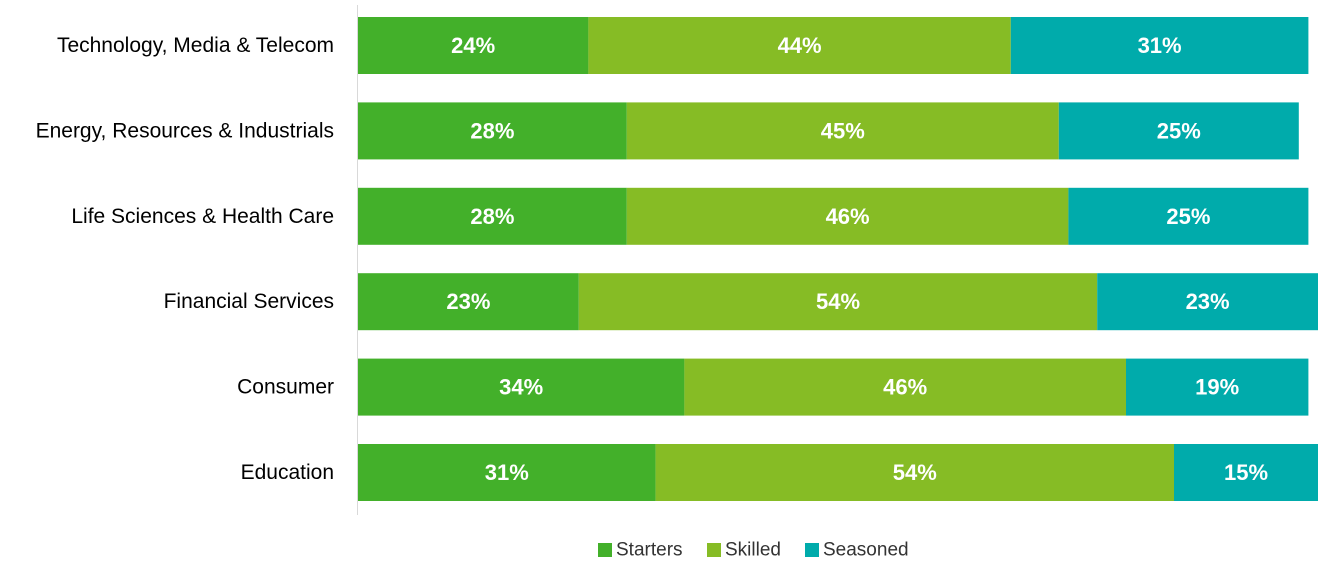  I want to click on bar-skilled-consumer, so click(905, 387).